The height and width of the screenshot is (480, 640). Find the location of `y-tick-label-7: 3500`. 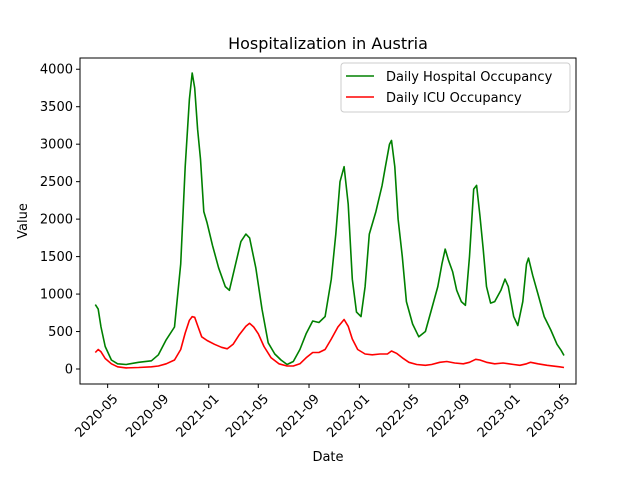

y-tick-label-7: 3500 is located at coordinates (56, 107).